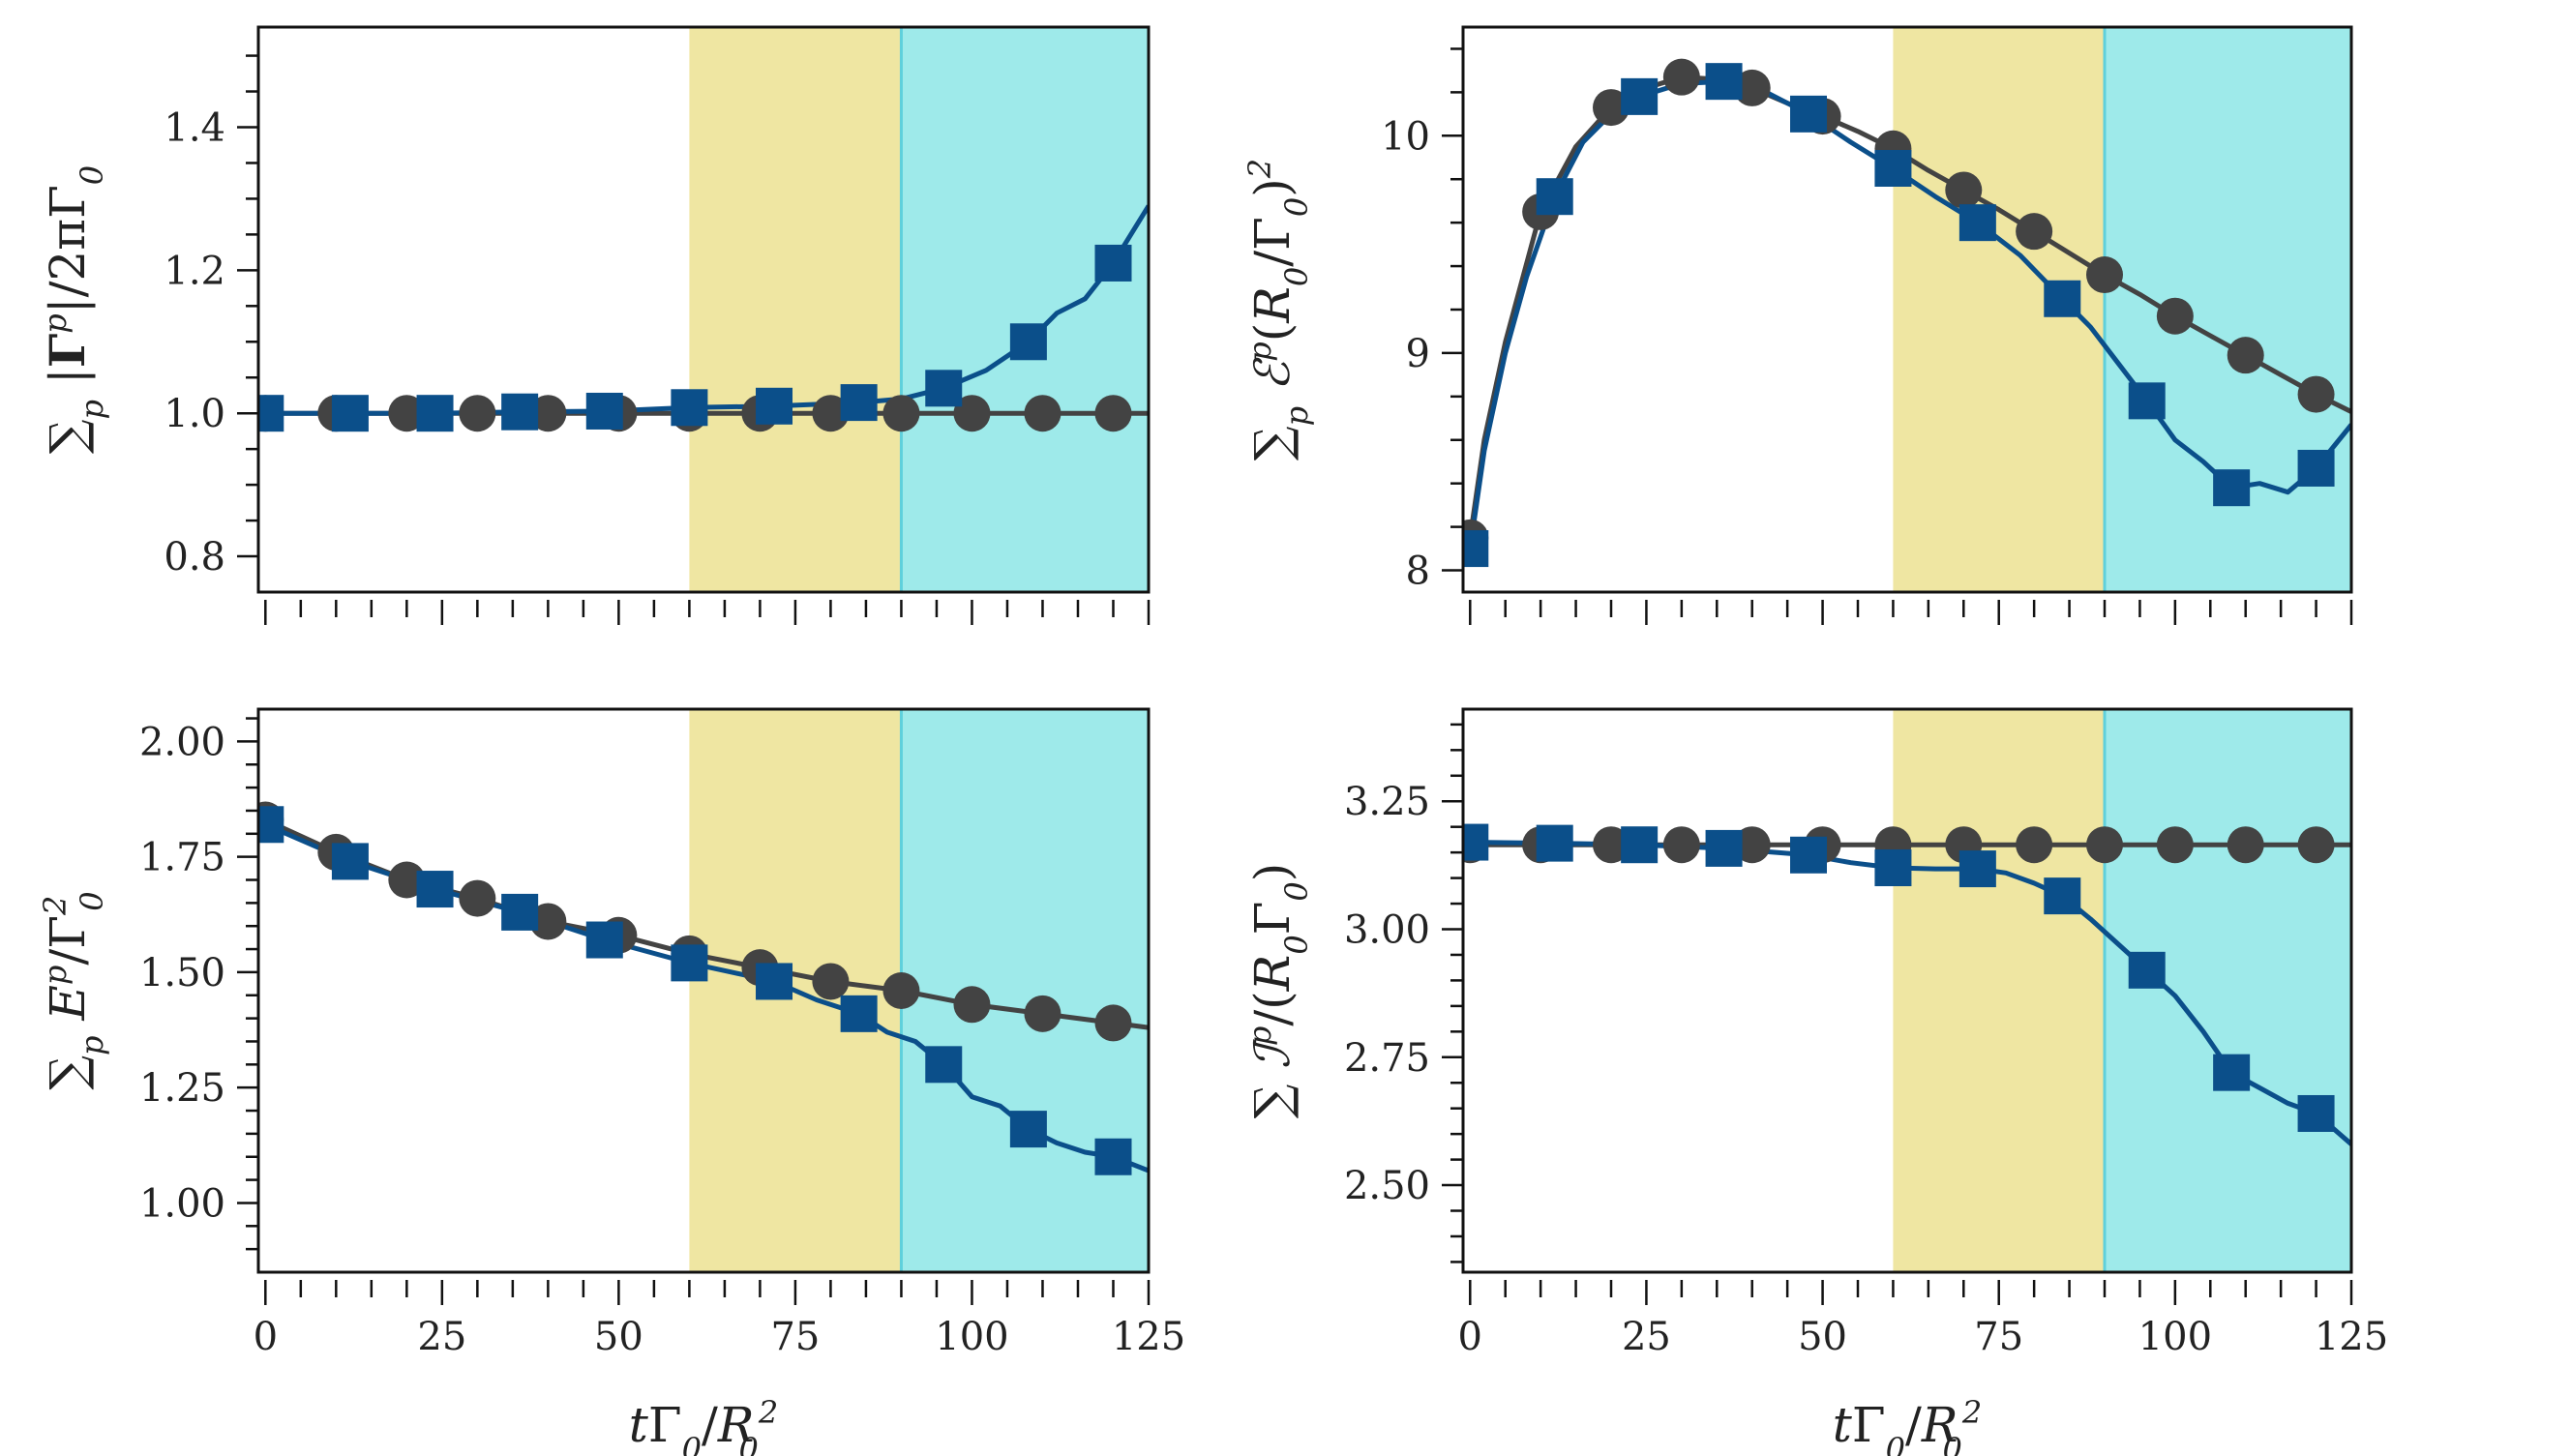 The width and height of the screenshot is (2571, 1456). Describe the element at coordinates (639, 1425) in the screenshot. I see `label-part: t` at that location.